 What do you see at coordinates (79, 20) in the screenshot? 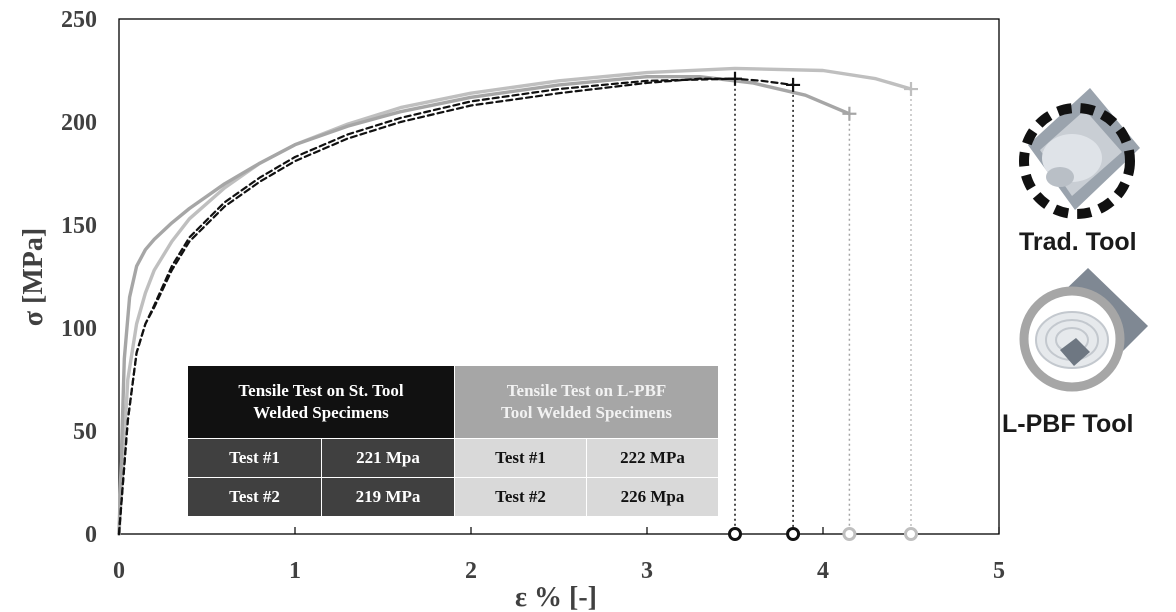
I see `y-tick-label: 250` at bounding box center [79, 20].